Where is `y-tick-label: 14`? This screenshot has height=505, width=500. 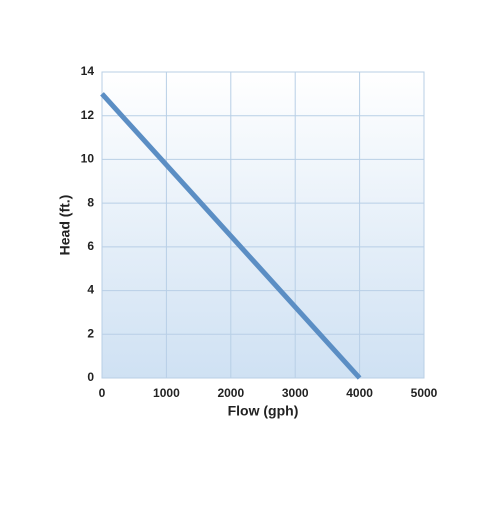
y-tick-label: 14 is located at coordinates (88, 71).